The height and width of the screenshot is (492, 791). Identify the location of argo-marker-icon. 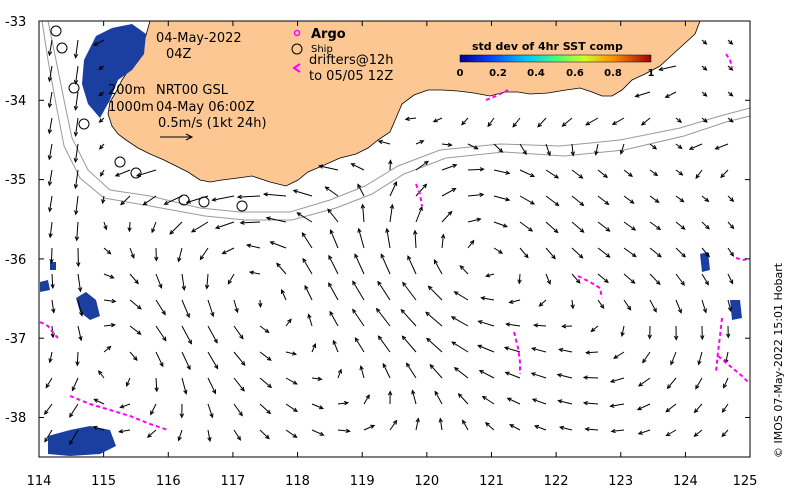
(297, 33).